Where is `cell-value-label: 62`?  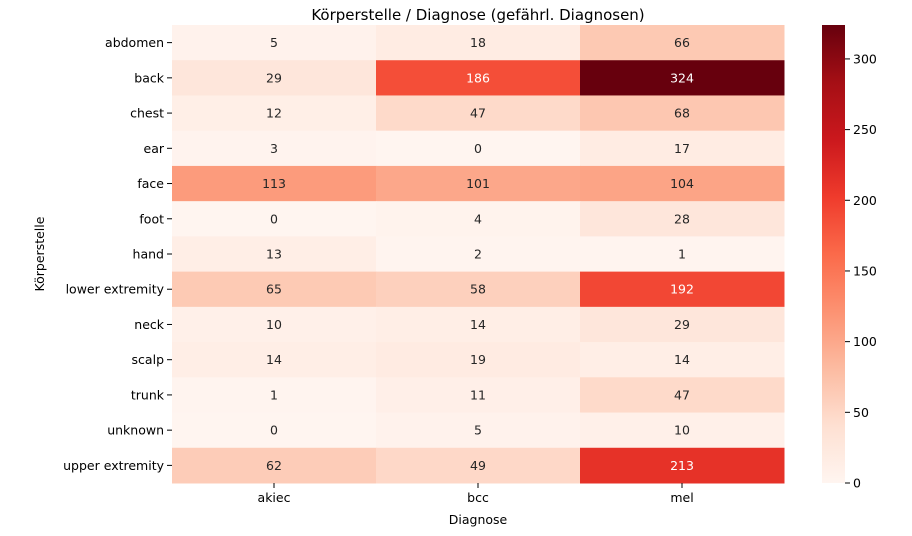
cell-value-label: 62 is located at coordinates (274, 465).